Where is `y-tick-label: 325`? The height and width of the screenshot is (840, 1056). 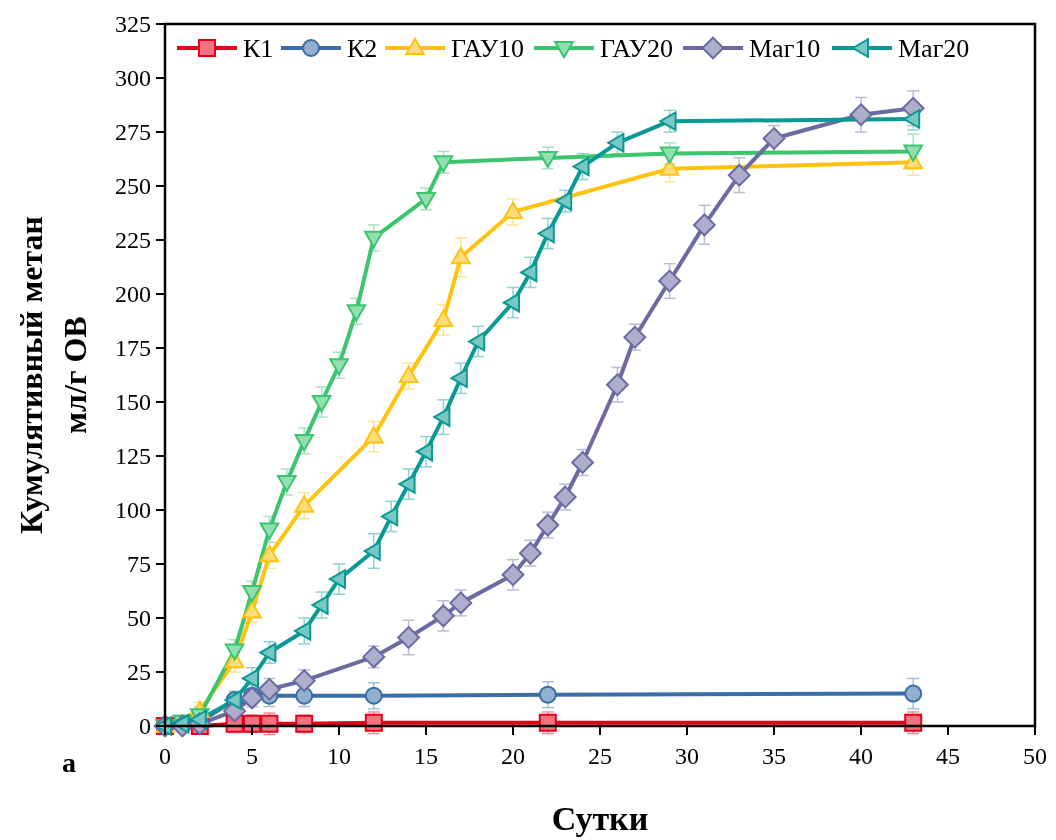 y-tick-label: 325 is located at coordinates (133, 24).